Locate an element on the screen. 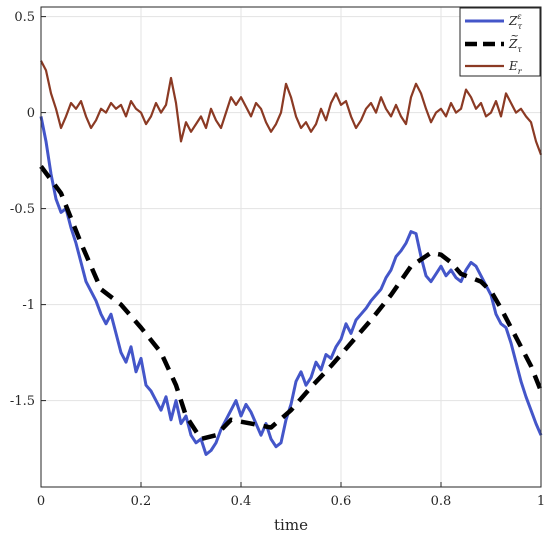 This screenshot has height=537, width=550. legend-label: Zτ is located at coordinates (515, 45).